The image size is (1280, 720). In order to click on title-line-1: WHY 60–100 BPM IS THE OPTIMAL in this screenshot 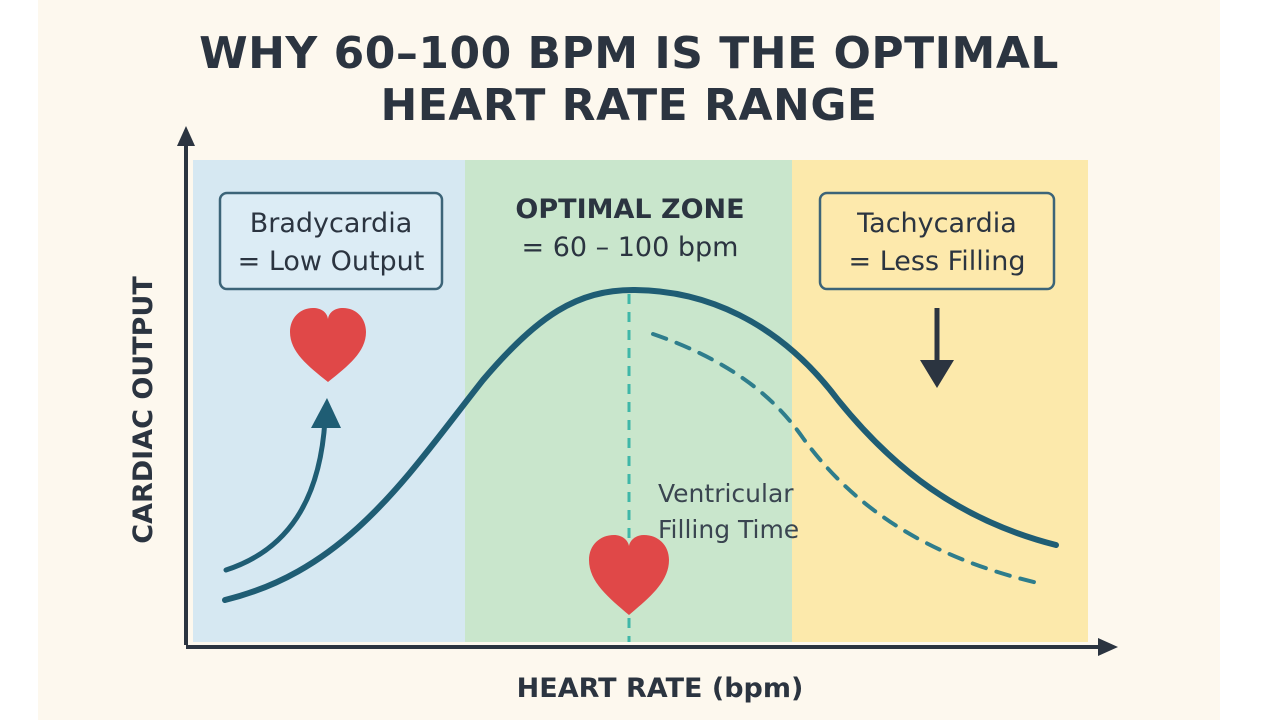, I will do `click(629, 53)`.